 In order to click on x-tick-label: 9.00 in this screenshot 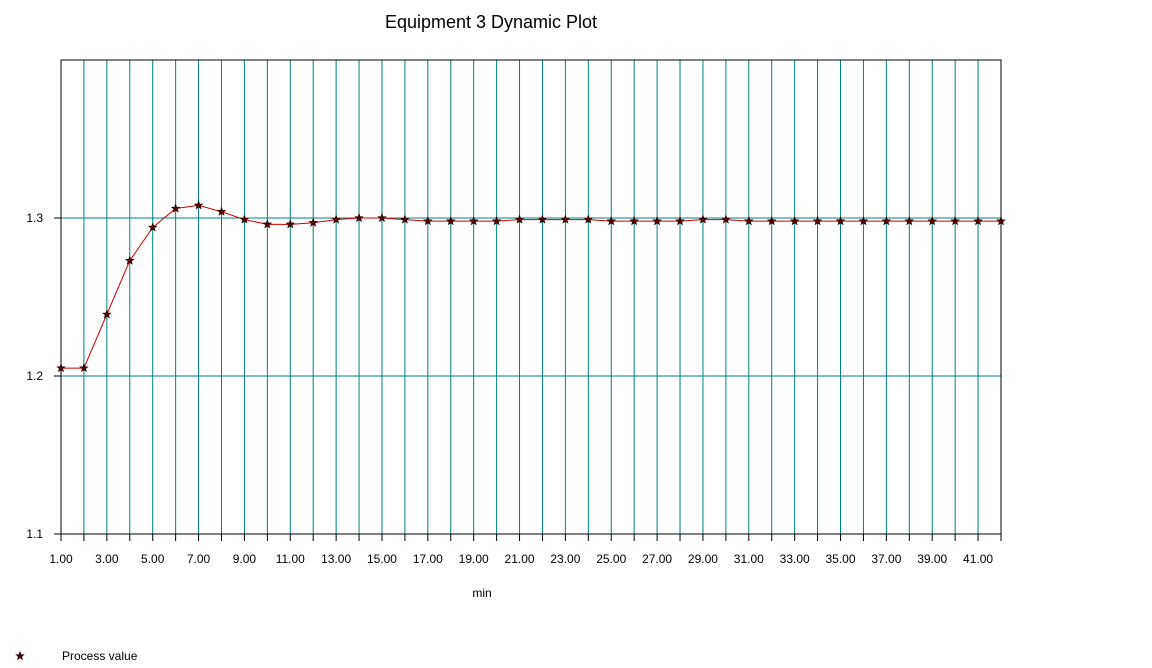, I will do `click(245, 559)`.